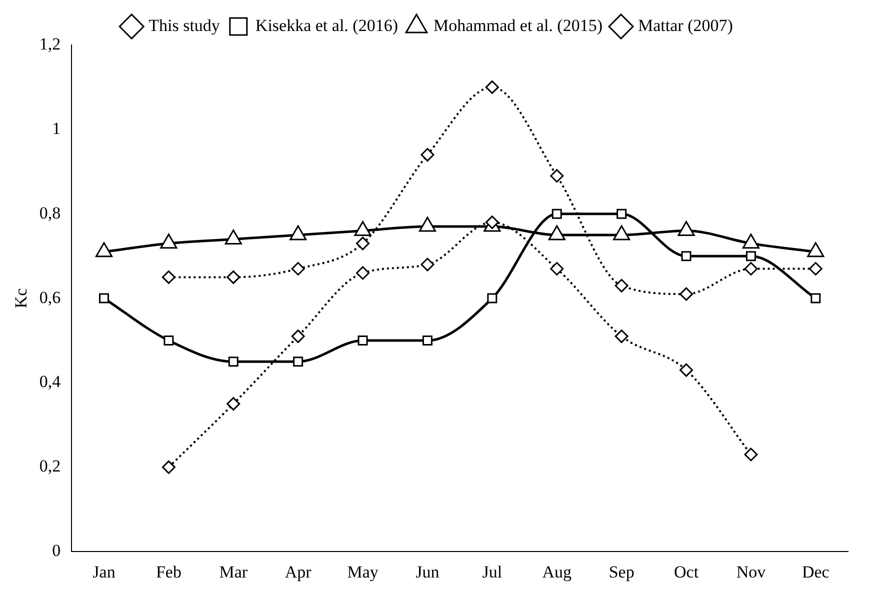  I want to click on x-tick-label: Feb, so click(169, 572).